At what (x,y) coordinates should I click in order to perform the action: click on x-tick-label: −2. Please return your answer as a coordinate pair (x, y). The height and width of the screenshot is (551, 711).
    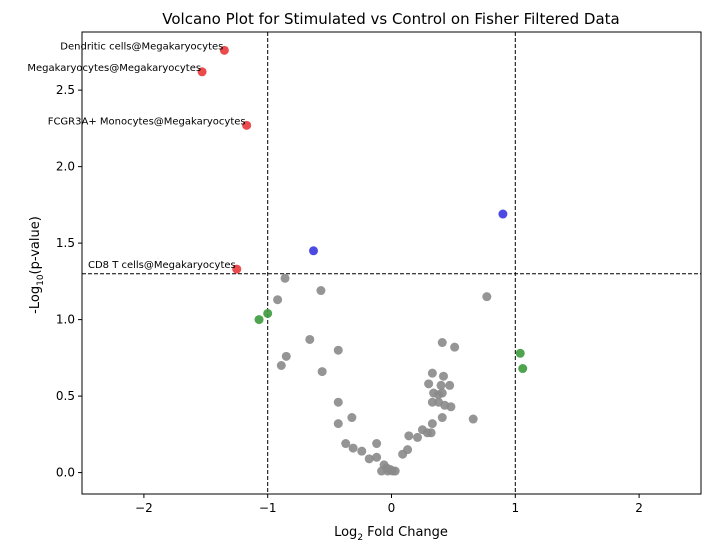
    Looking at the image, I should click on (144, 508).